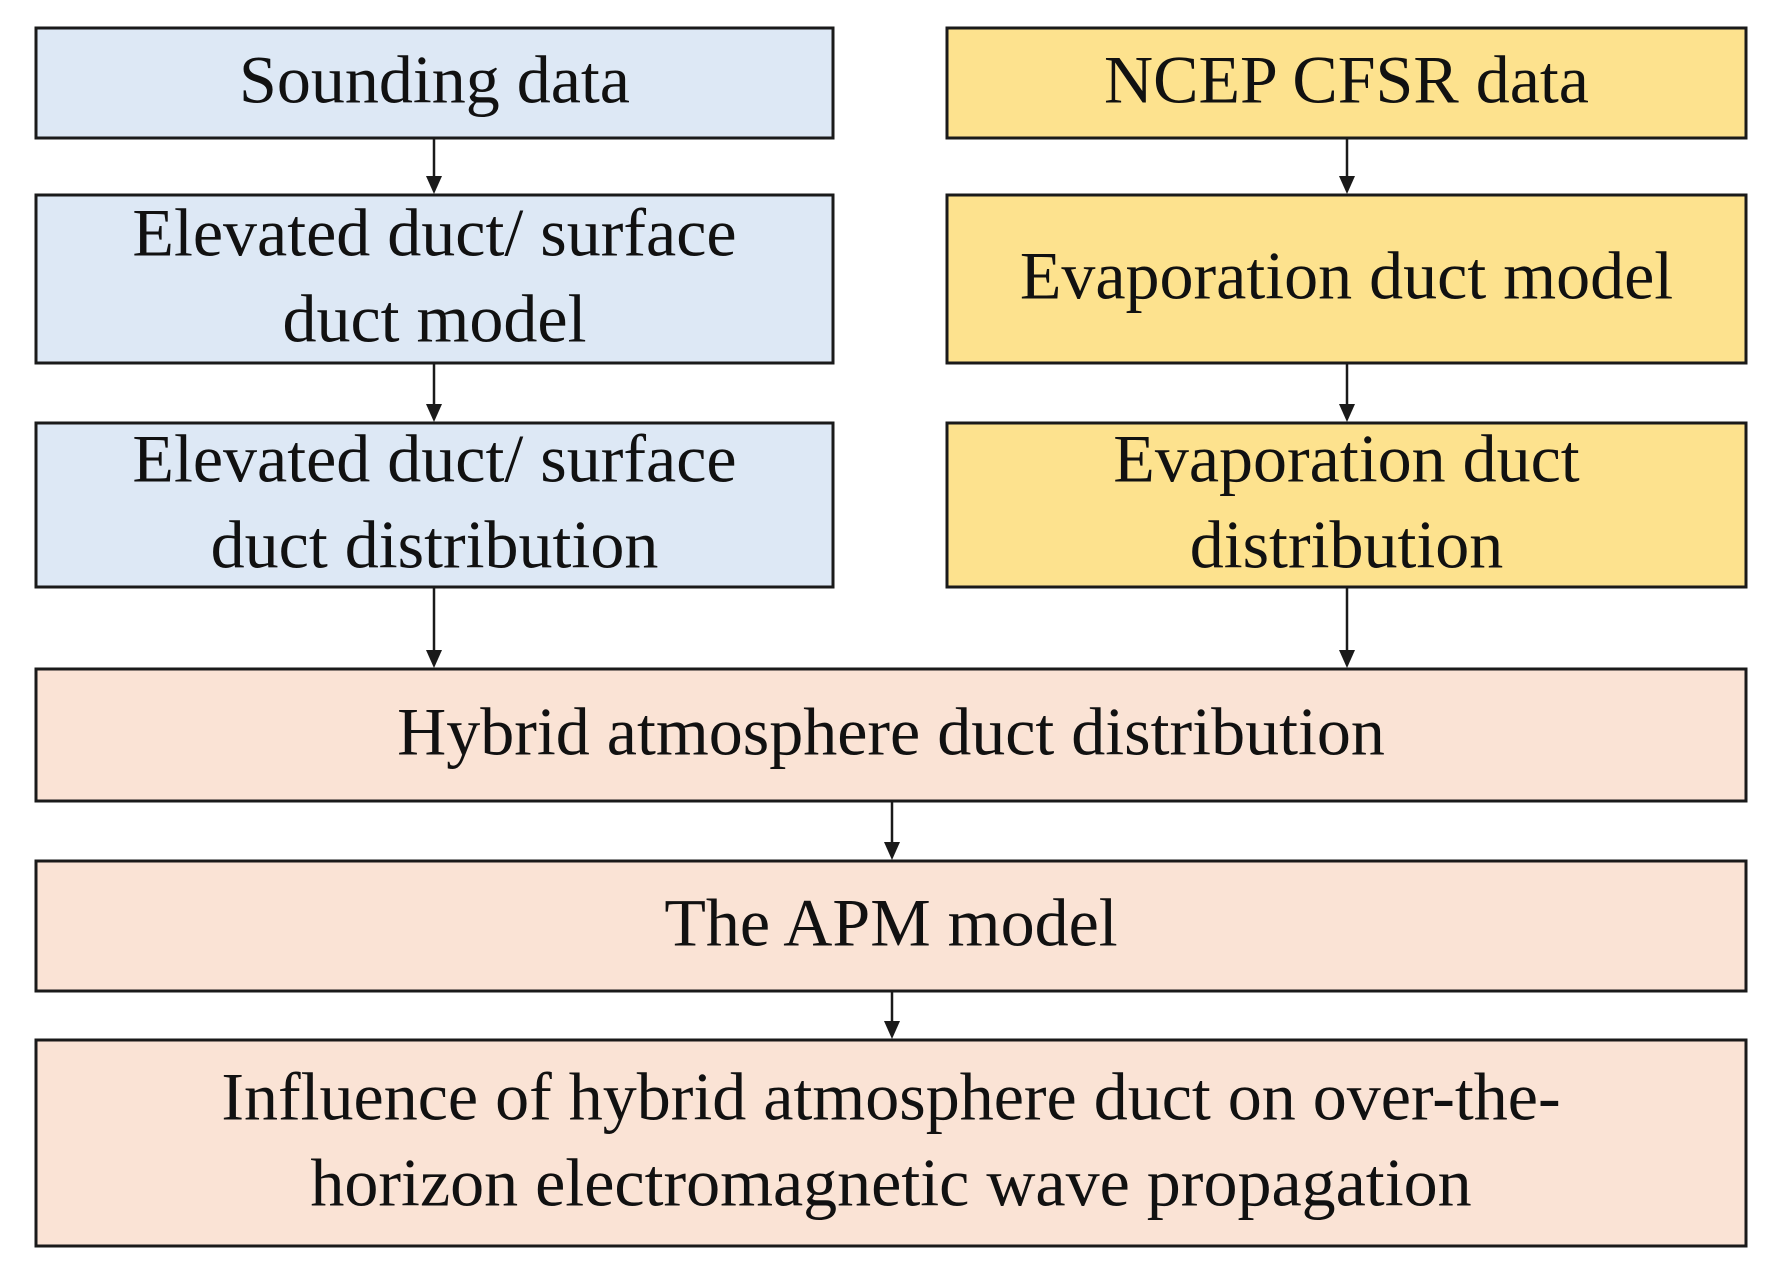 The image size is (1768, 1274). Describe the element at coordinates (1346, 459) in the screenshot. I see `node-label: Evaporation duct` at that location.